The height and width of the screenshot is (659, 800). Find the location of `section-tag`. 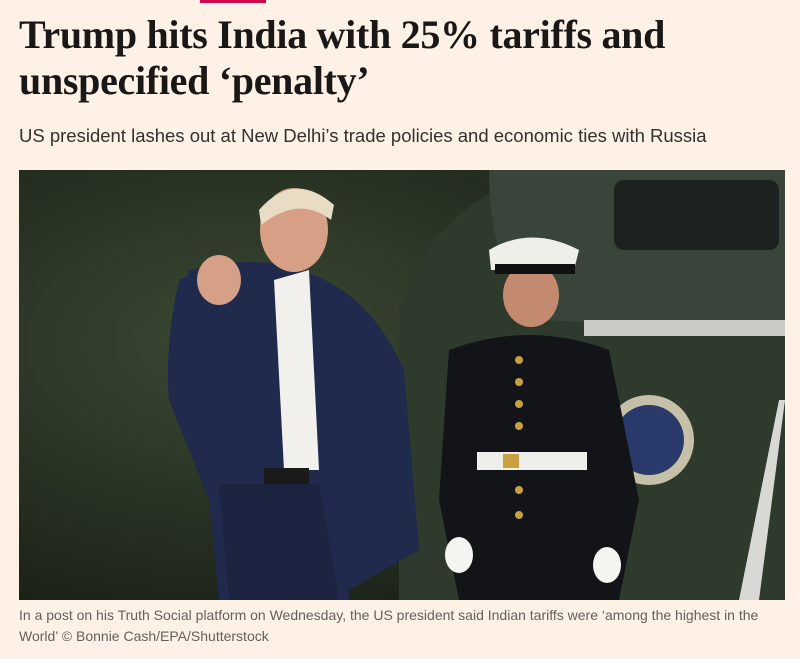

section-tag is located at coordinates (233, 1).